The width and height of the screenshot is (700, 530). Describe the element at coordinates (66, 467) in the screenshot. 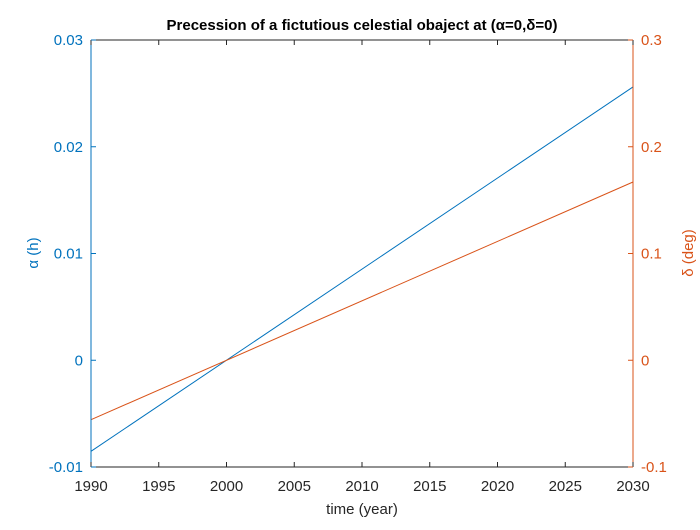

I see `left-tick-label: -0.01` at that location.